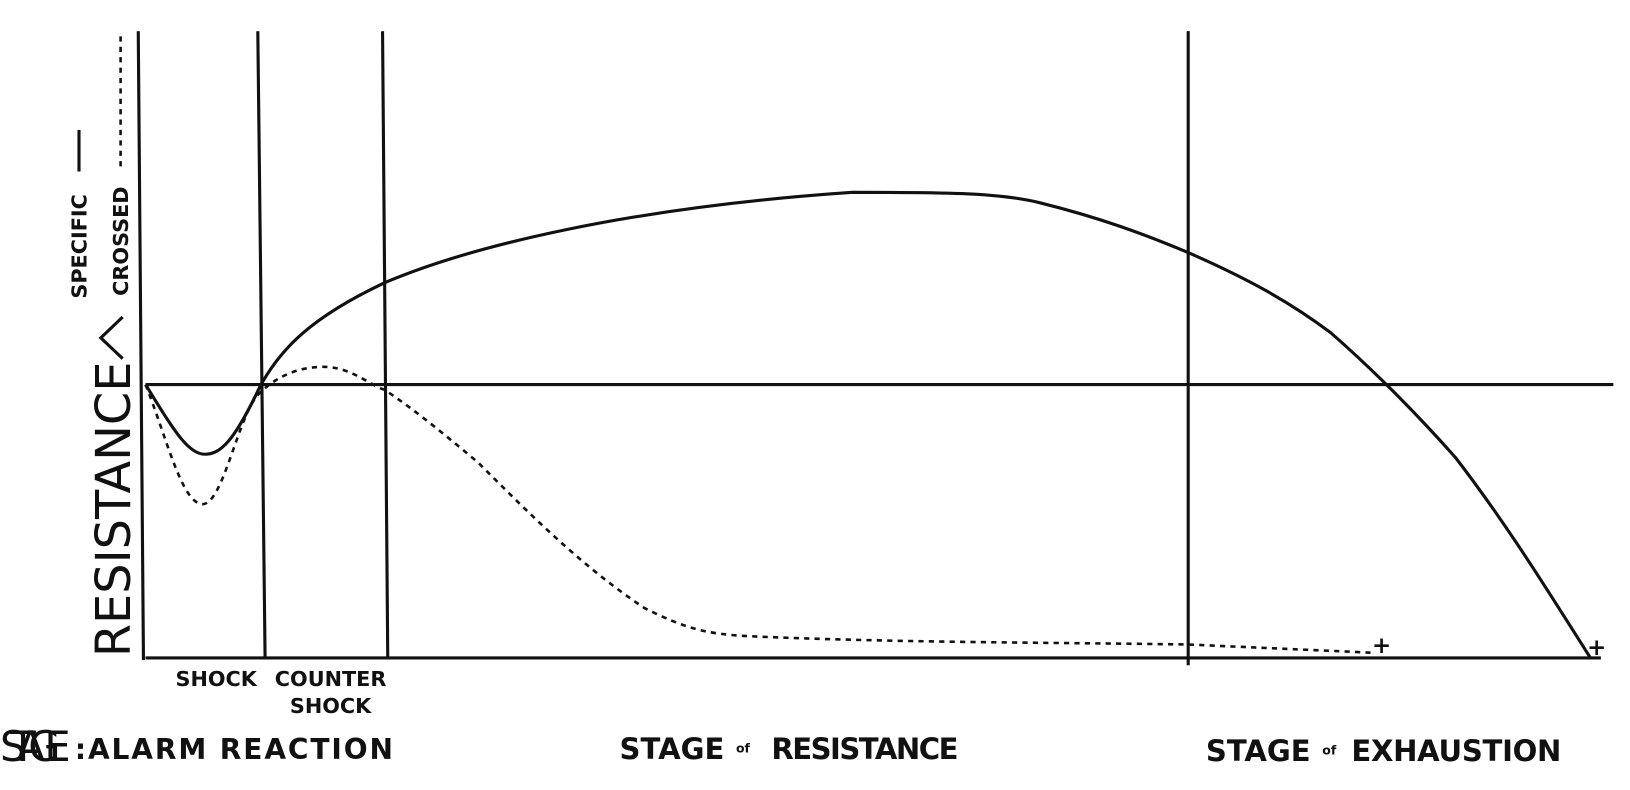 This screenshot has width=1630, height=790. I want to click on stage-prefix: STAGE, so click(35, 746).